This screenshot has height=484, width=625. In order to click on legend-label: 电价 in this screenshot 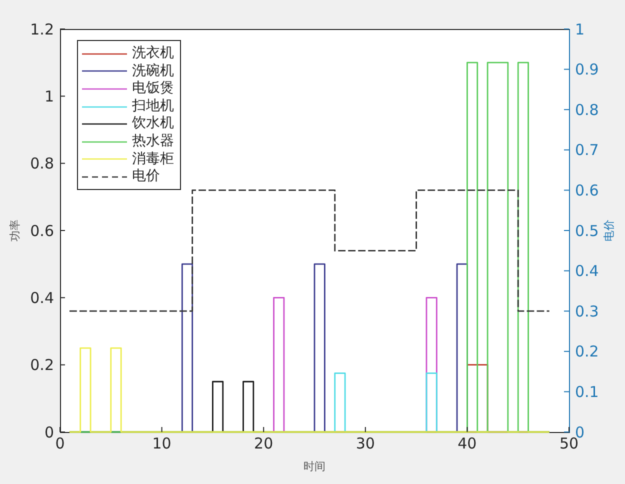, I will do `click(146, 176)`.